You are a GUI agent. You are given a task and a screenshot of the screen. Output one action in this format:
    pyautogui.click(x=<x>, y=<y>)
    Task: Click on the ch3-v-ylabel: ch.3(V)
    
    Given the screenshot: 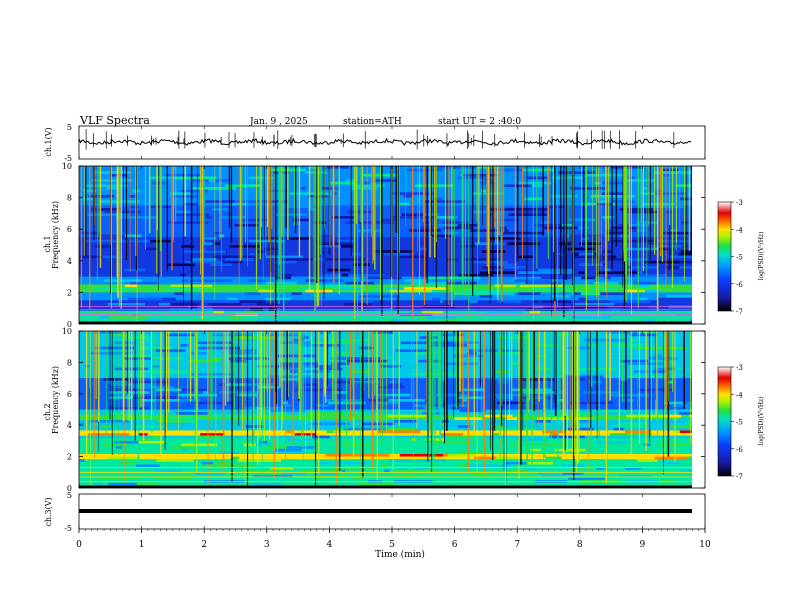 What is the action you would take?
    pyautogui.click(x=48, y=511)
    